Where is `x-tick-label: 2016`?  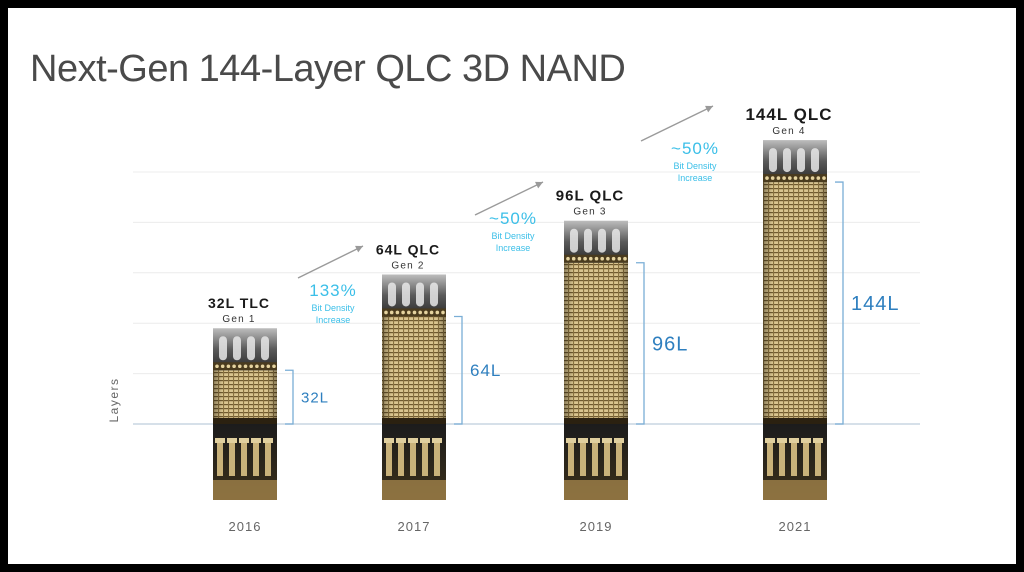 x-tick-label: 2016 is located at coordinates (245, 526).